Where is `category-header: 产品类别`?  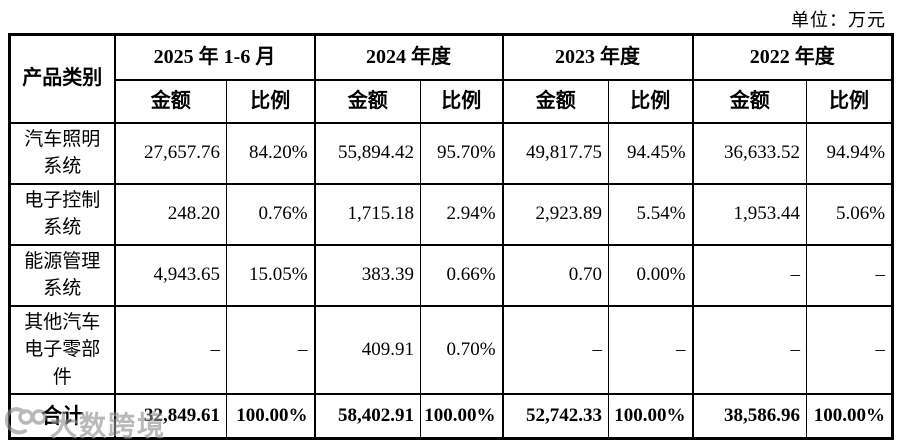 category-header: 产品类别 is located at coordinates (62, 78).